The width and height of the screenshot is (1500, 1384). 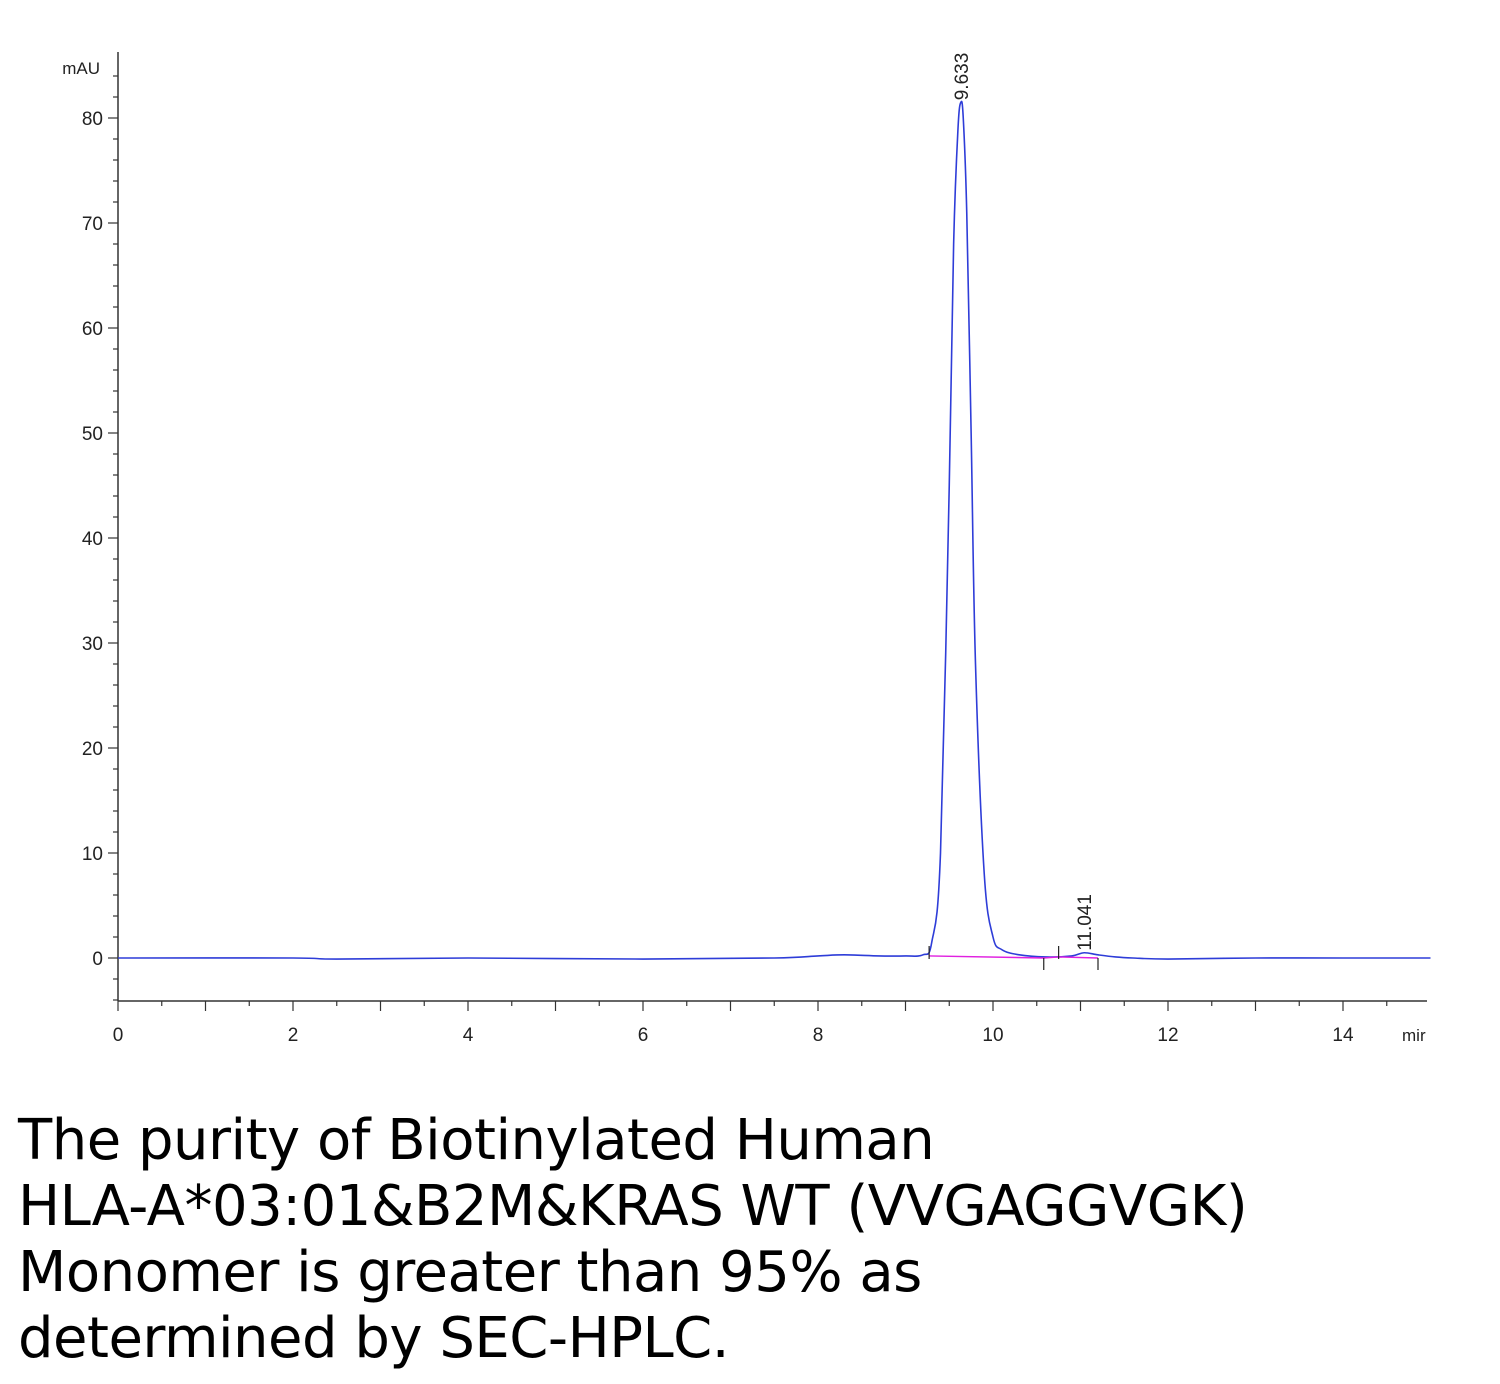 I want to click on x-axis-unit-label: mir, so click(x=1414, y=1035).